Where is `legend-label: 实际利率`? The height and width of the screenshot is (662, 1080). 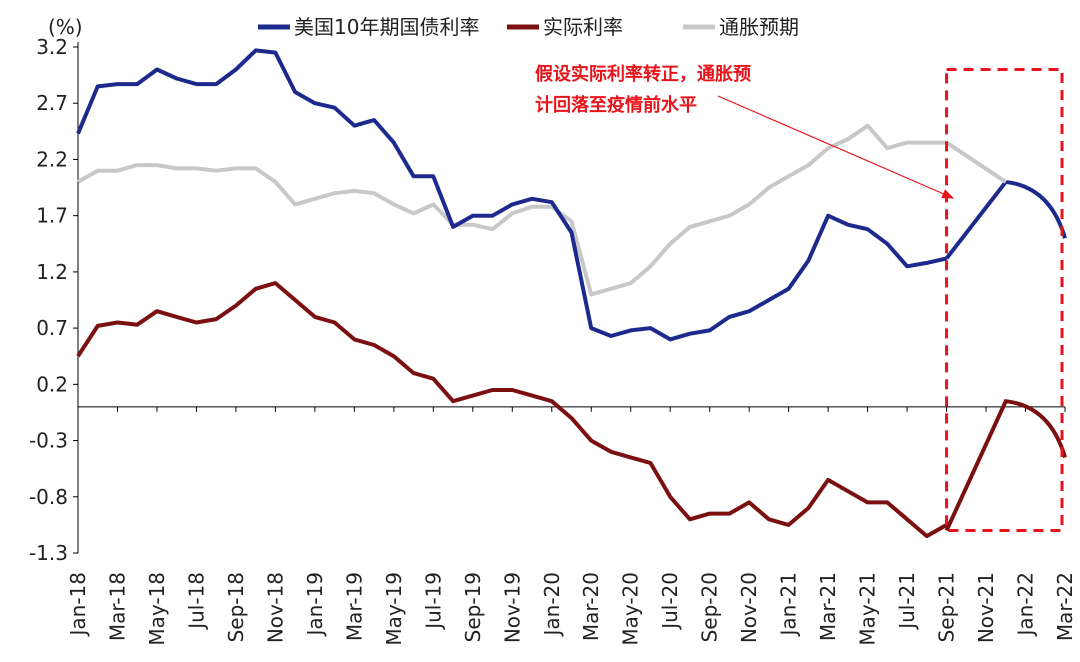 legend-label: 实际利率 is located at coordinates (583, 27).